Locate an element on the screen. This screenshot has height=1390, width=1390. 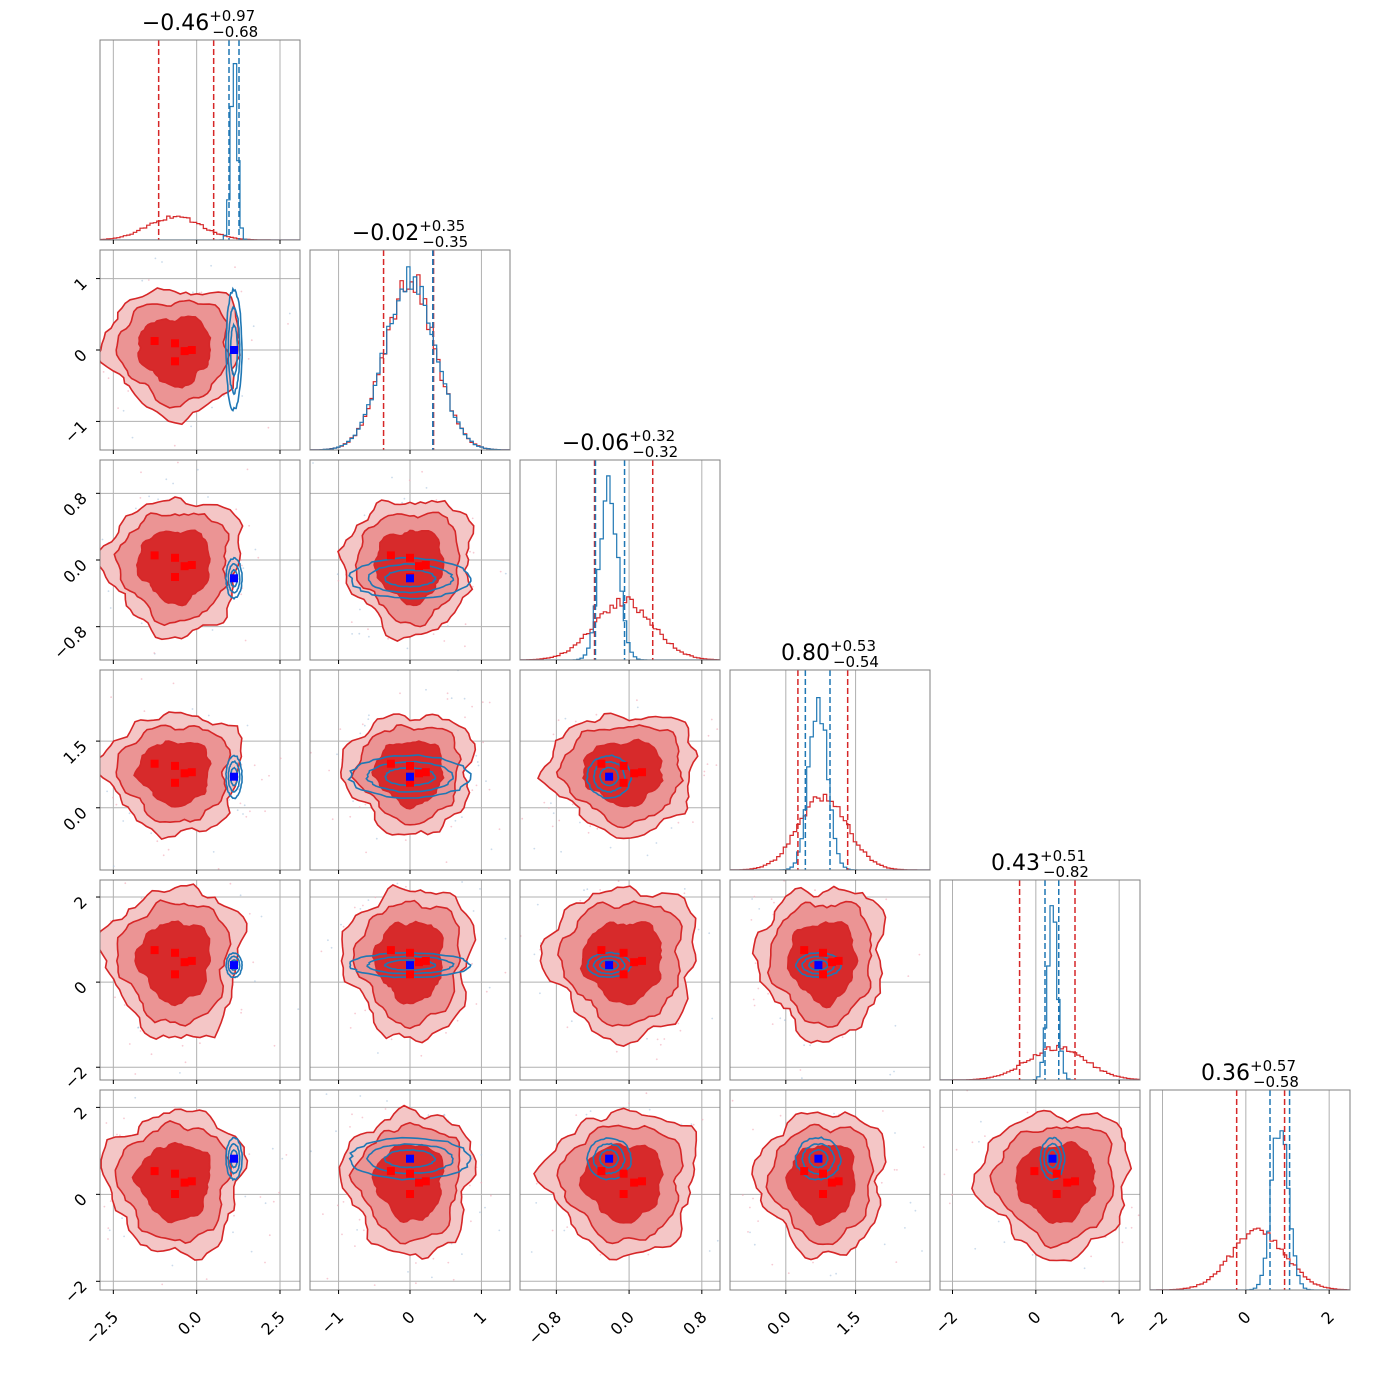
y-tick-label: −2 is located at coordinates (76, 1078).